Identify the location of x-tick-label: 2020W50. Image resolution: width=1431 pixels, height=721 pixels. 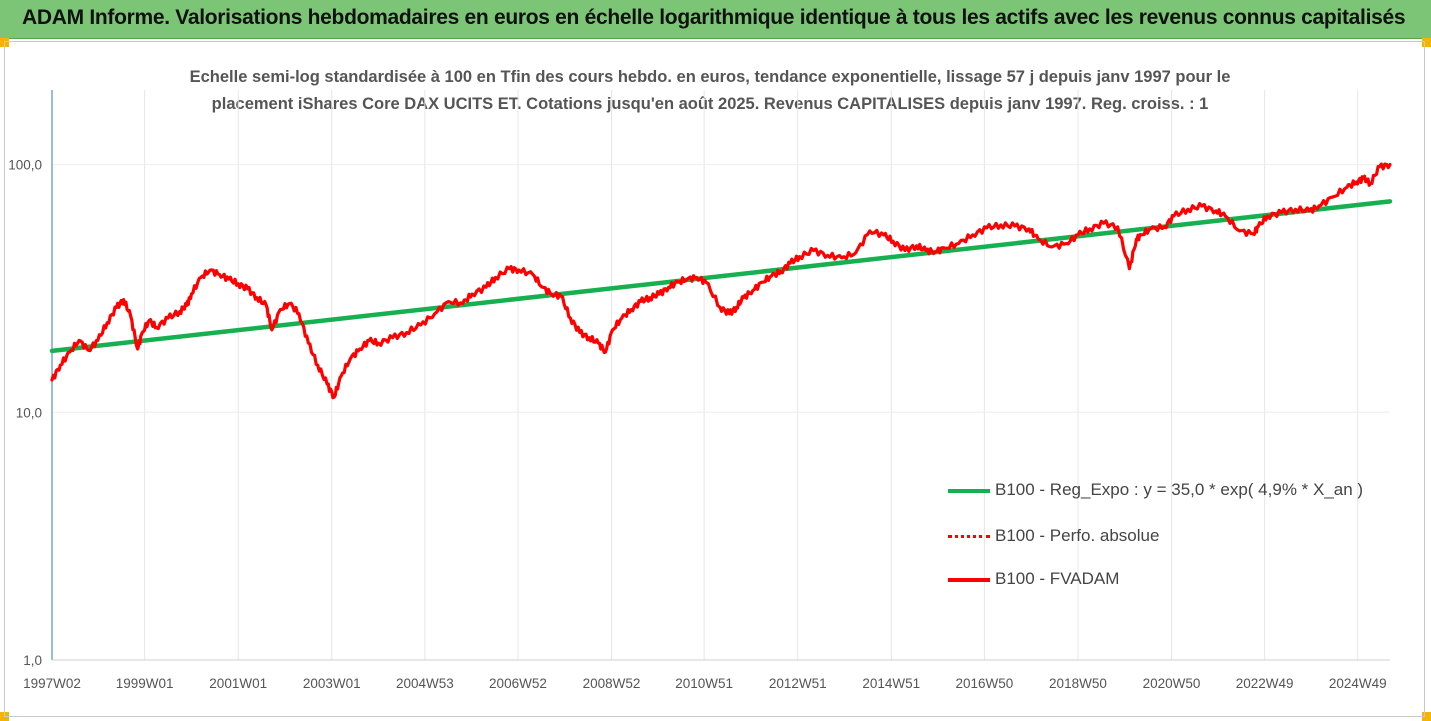
(1172, 683).